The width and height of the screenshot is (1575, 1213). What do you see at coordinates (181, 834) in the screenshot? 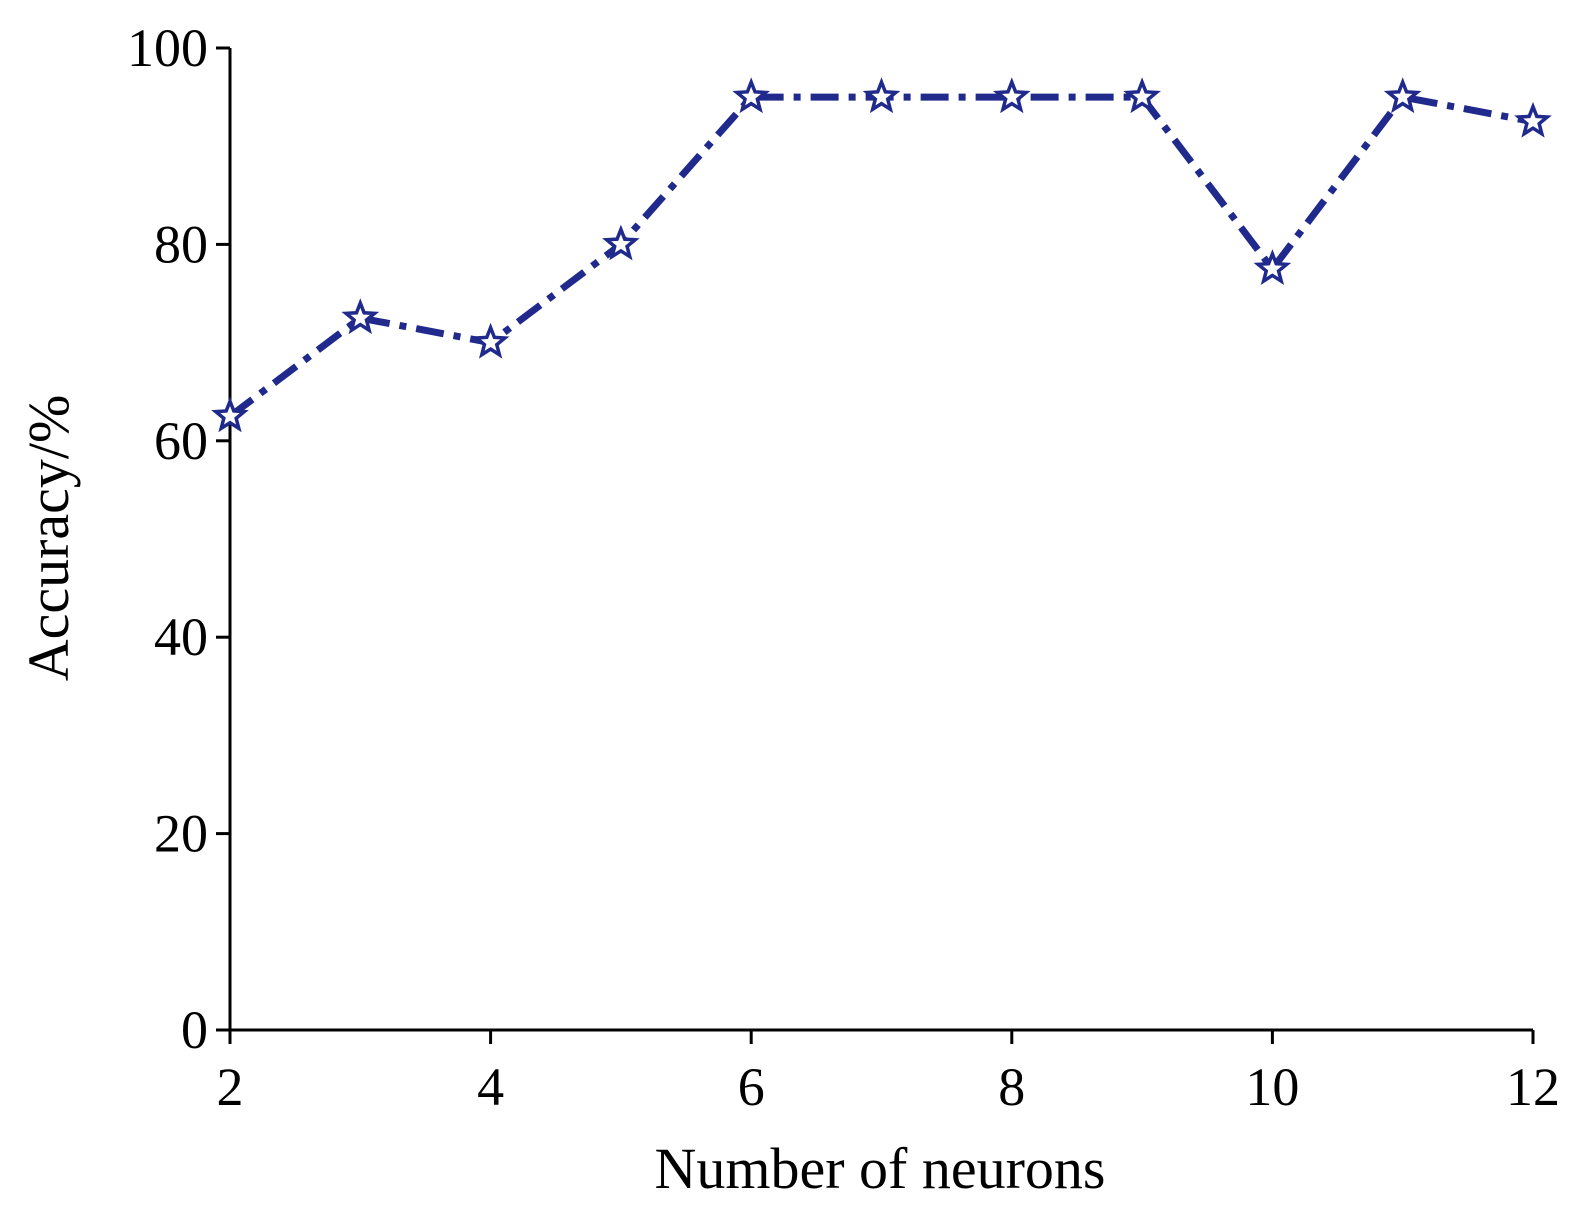
I see `y-tick-label: 20` at bounding box center [181, 834].